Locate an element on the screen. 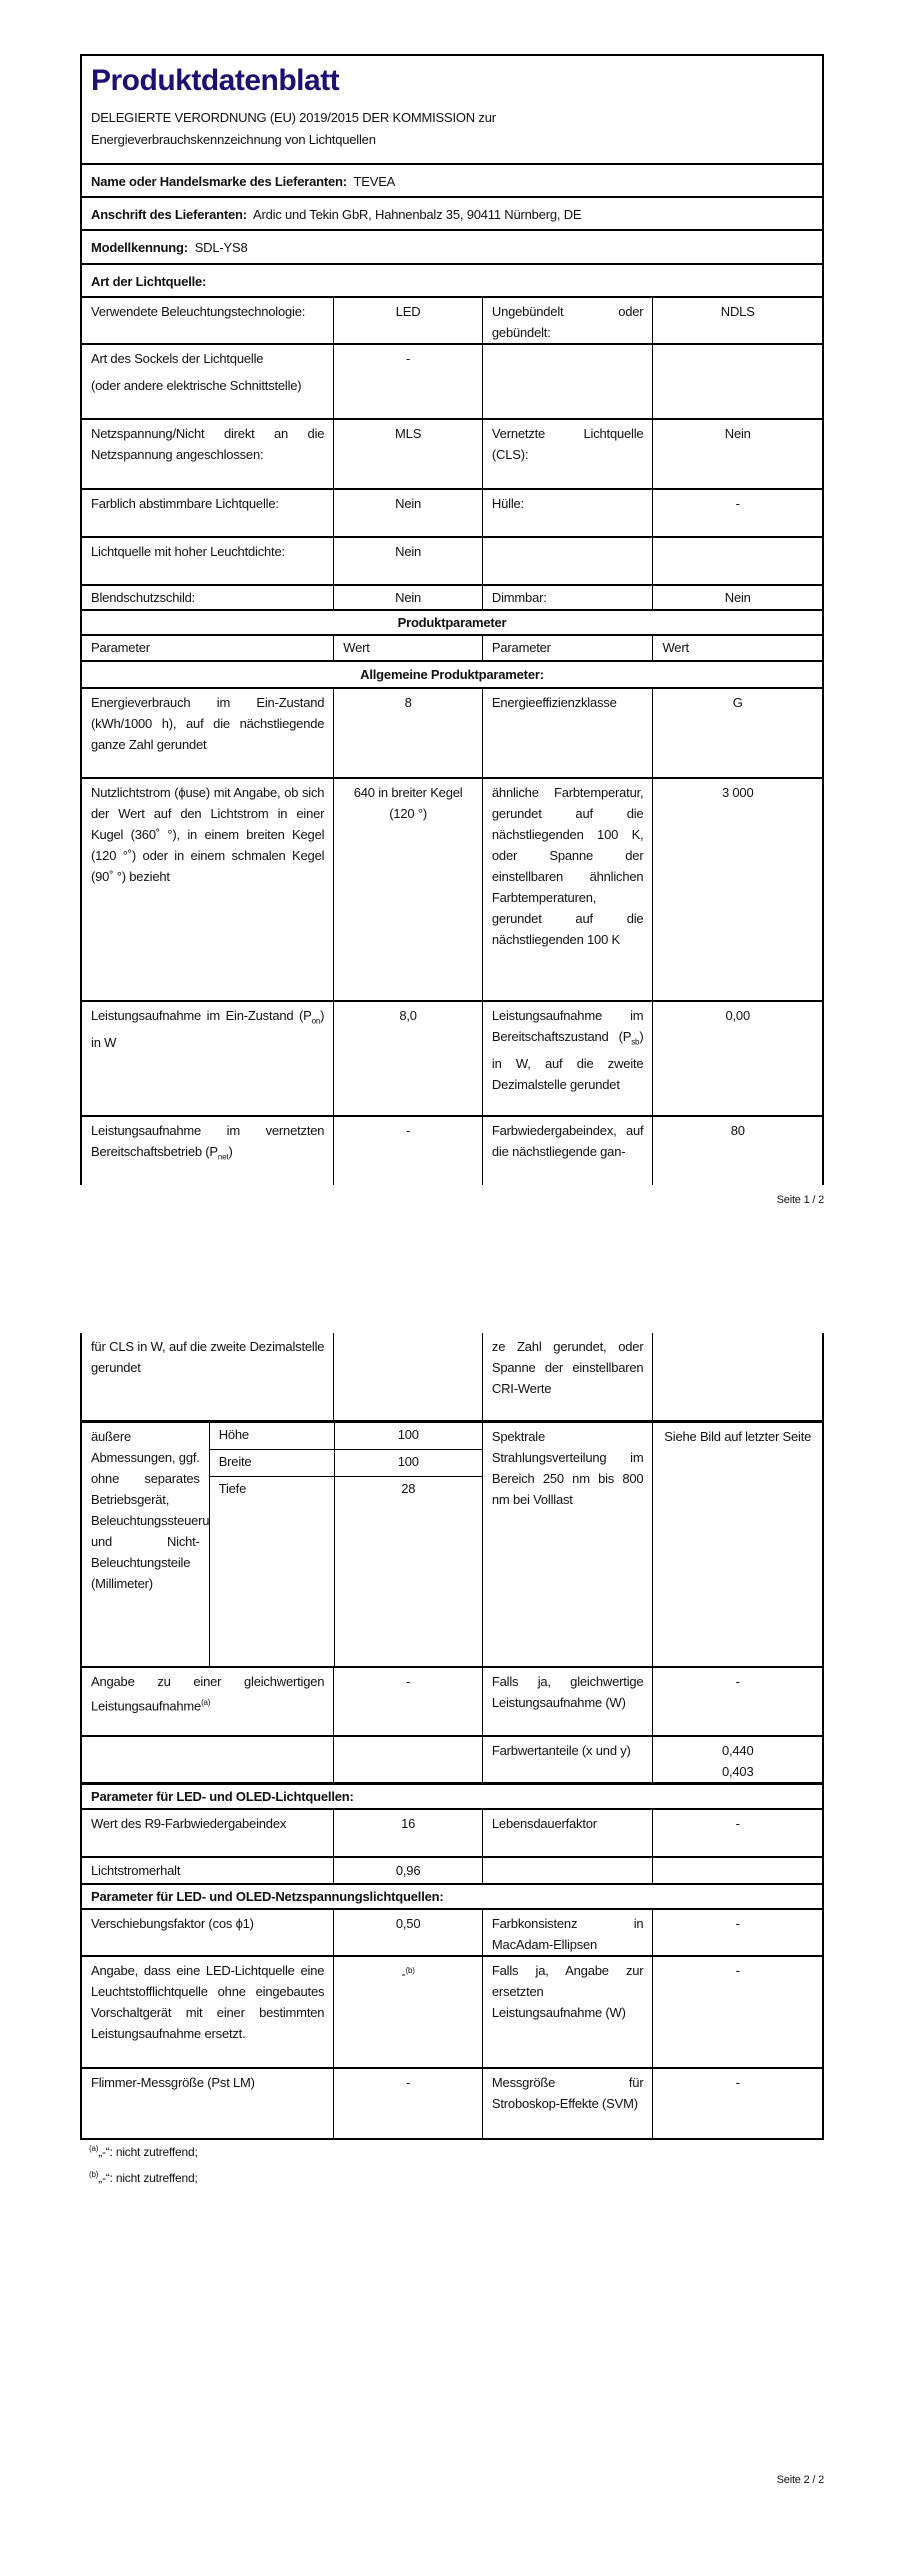 This screenshot has height=2560, width=905. param-label: Hülle: is located at coordinates (567, 513).